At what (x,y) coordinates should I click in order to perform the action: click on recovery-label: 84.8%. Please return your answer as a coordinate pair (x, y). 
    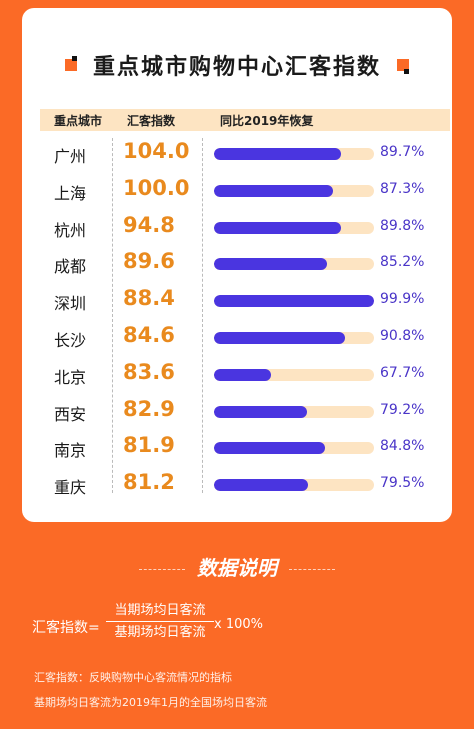
    Looking at the image, I should click on (402, 446).